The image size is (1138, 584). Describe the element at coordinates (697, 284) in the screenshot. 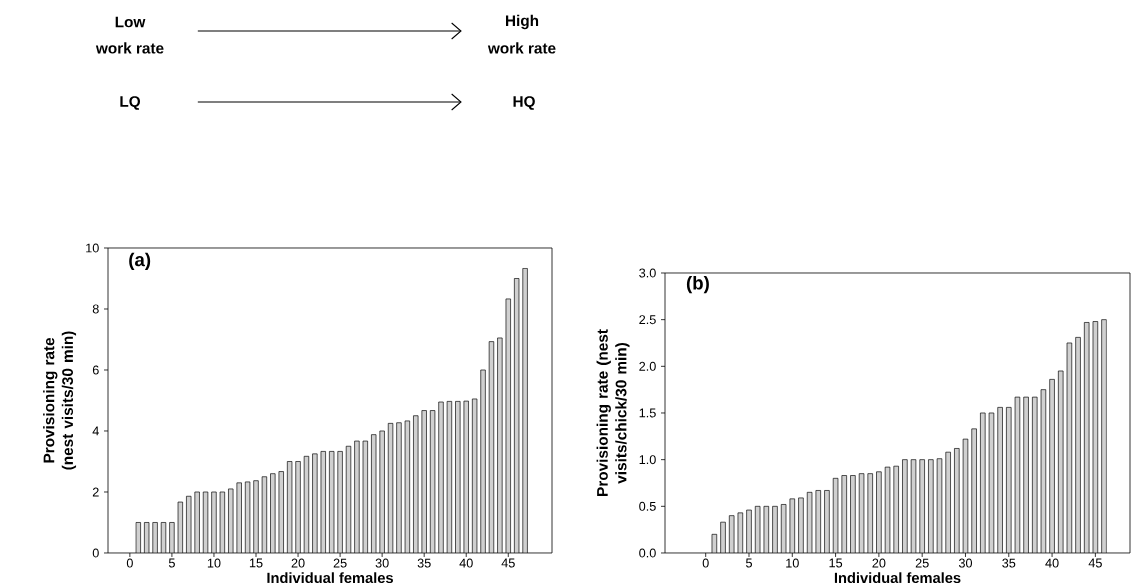

I see `chart-title: (b)` at that location.